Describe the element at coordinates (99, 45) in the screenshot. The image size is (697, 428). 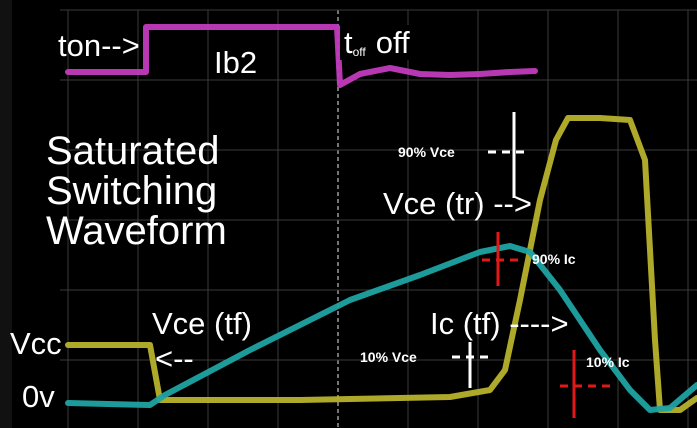
I see `ton-label: ton-->` at that location.